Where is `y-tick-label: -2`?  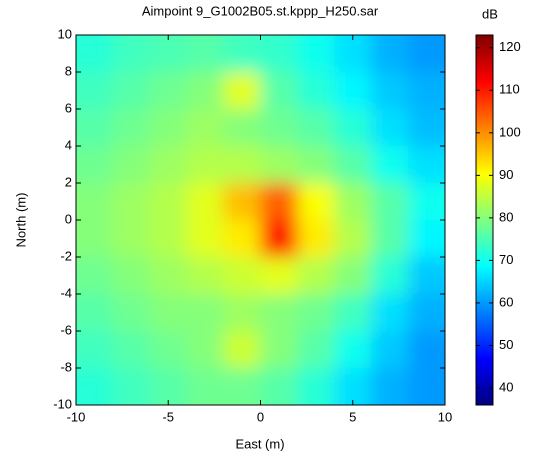
y-tick-label: -2 is located at coordinates (66, 255).